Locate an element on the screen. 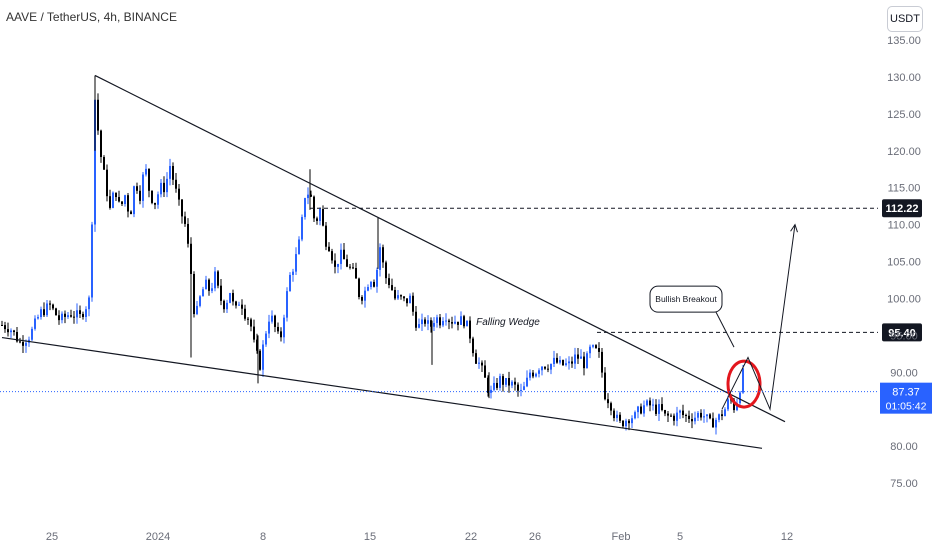  price-tick-label: 110.00 is located at coordinates (904, 226).